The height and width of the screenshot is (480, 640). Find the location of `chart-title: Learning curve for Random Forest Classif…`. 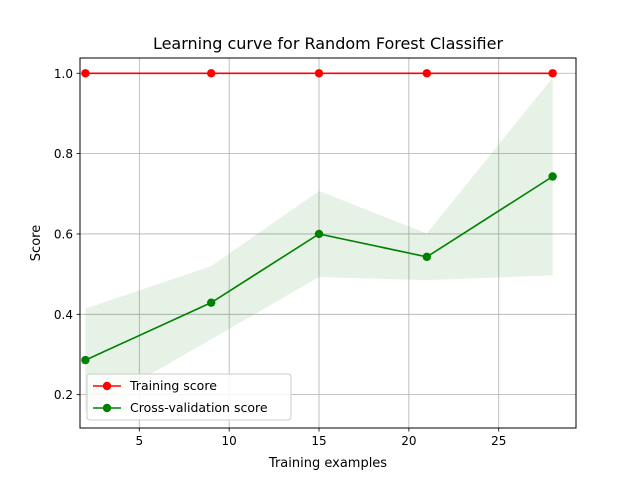

chart-title: Learning curve for Random Forest Classif… is located at coordinates (328, 43).